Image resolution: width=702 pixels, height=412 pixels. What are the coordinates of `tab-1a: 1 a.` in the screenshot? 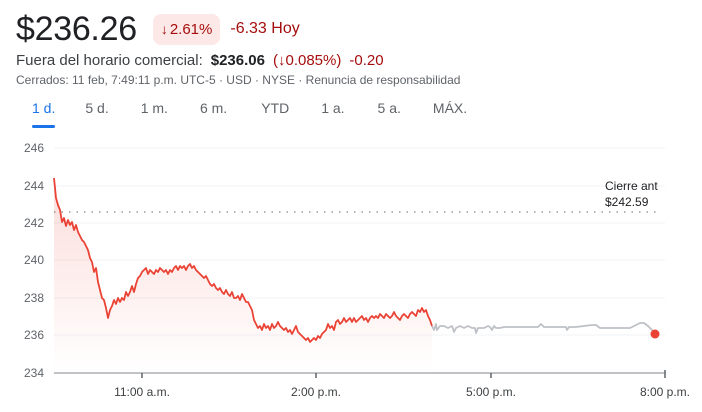 It's located at (333, 108).